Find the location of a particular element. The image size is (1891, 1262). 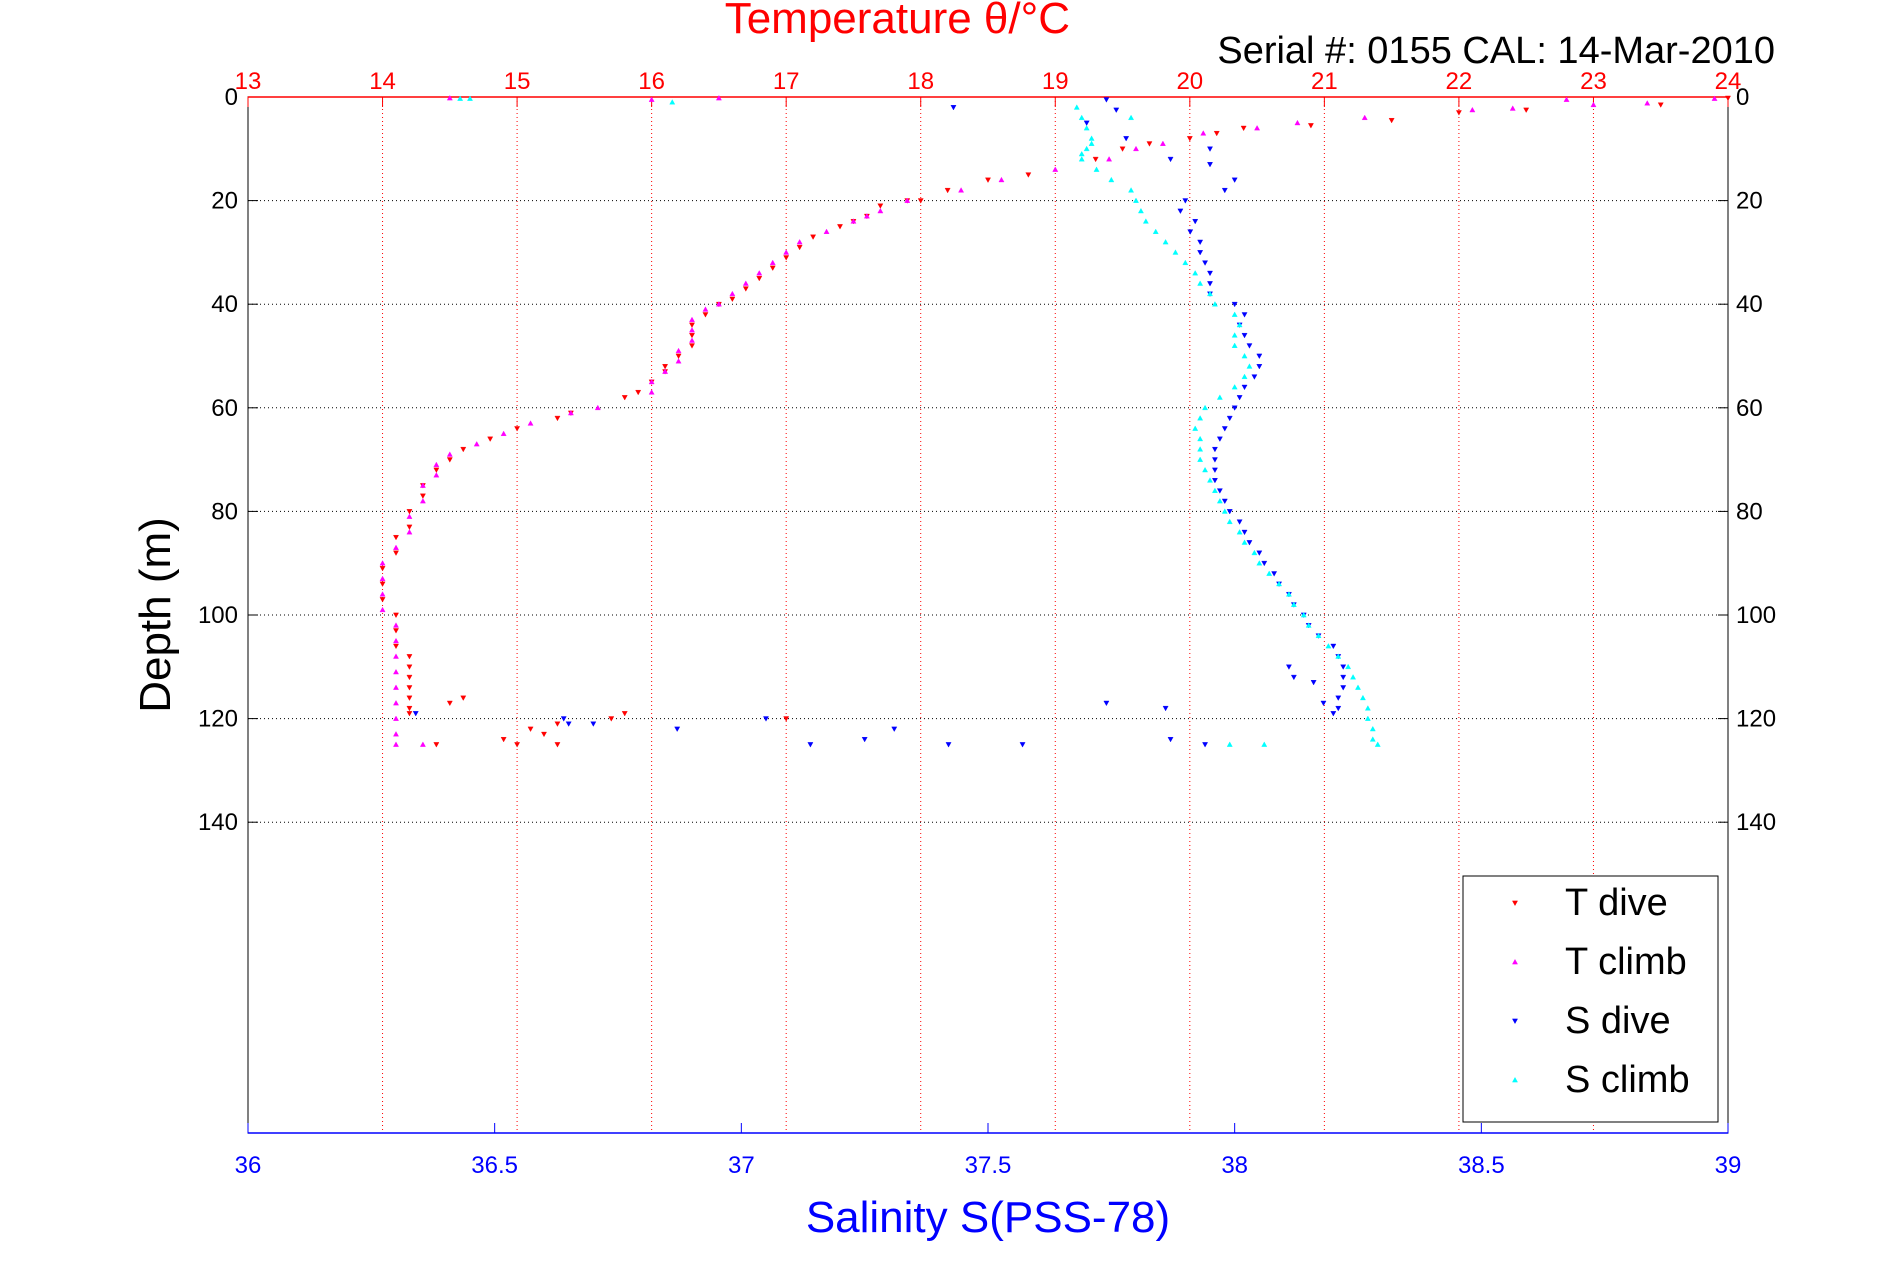

salinity-tick-label: 39 is located at coordinates (1728, 1165).